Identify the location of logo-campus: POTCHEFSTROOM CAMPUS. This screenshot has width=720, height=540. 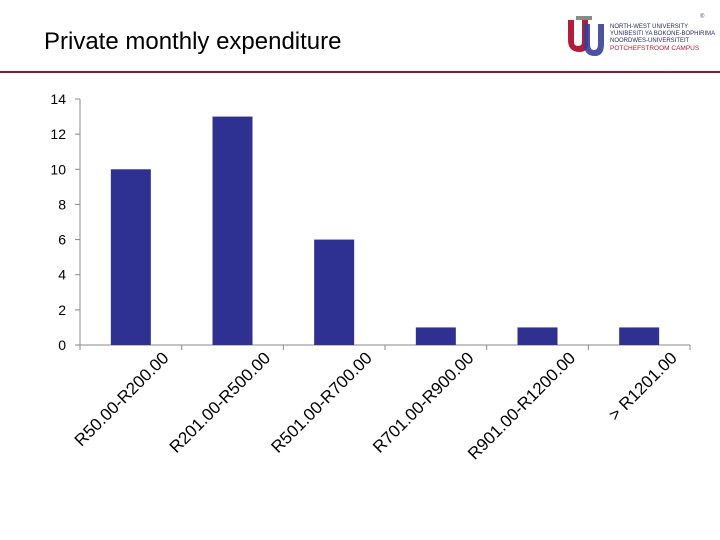
(655, 48).